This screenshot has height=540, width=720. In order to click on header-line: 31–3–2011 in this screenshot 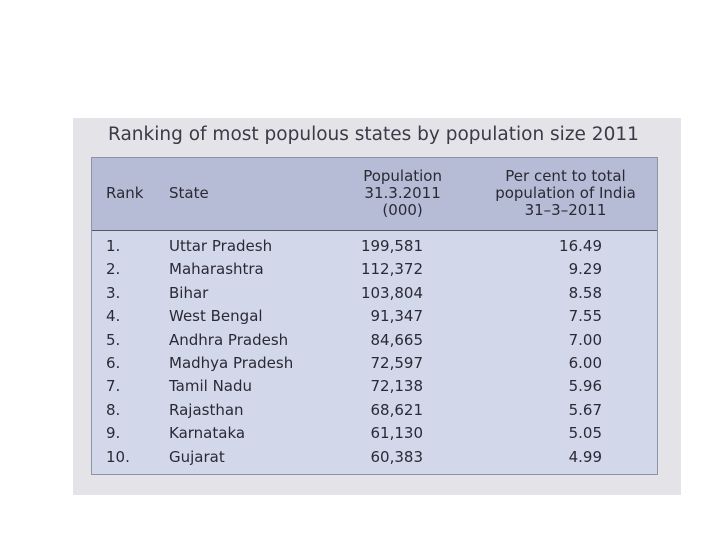, I will do `click(565, 209)`.